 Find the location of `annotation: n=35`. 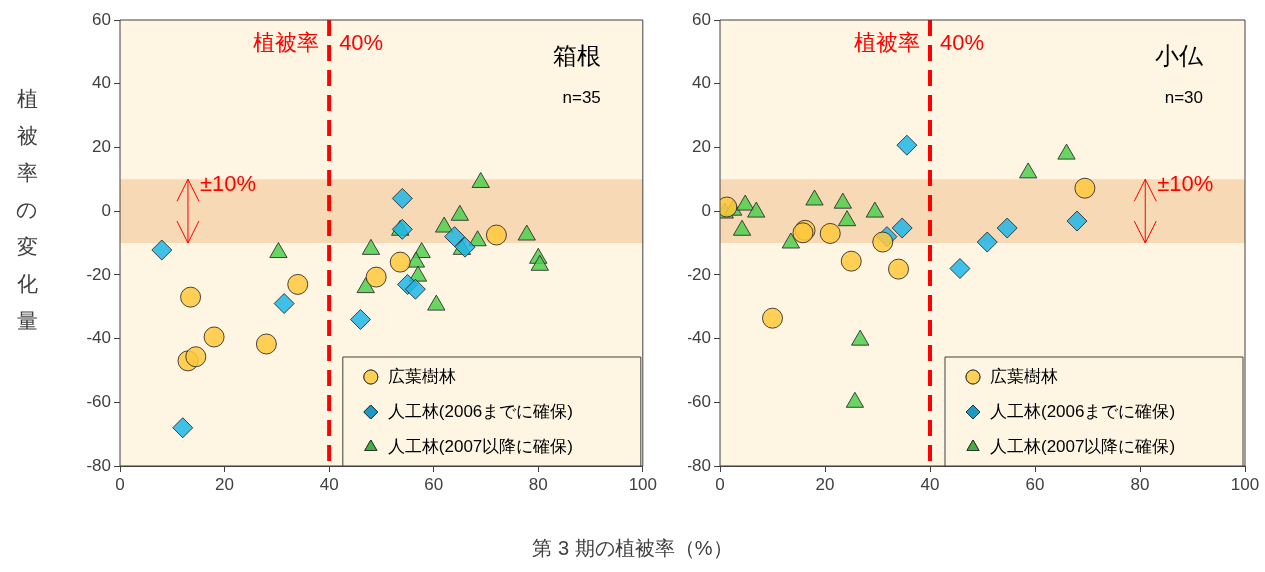

annotation: n=35 is located at coordinates (581, 97).